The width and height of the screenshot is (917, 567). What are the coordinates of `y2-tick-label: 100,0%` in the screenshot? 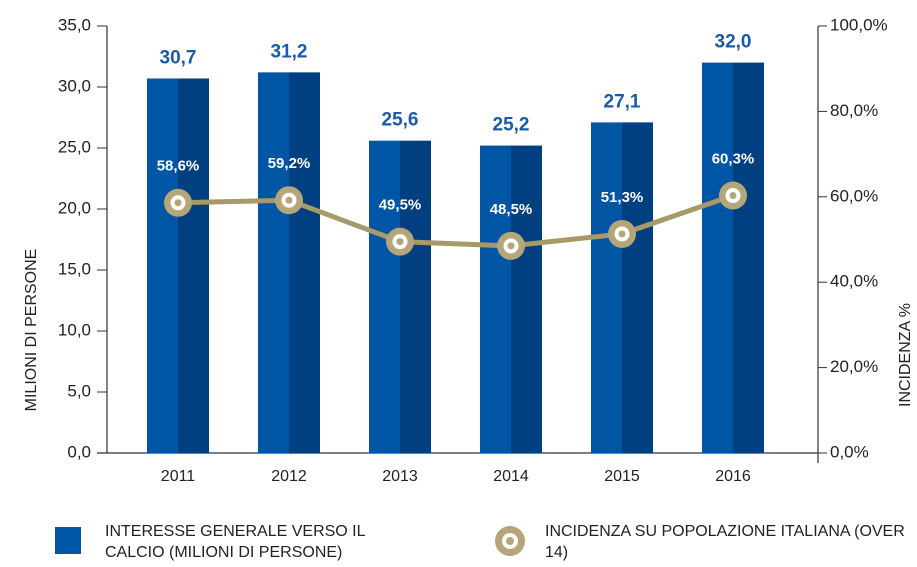 It's located at (859, 24).